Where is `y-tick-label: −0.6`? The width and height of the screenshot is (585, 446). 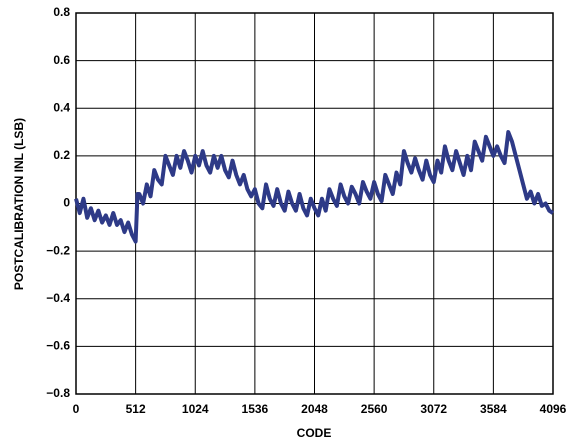
y-tick-label: −0.6 is located at coordinates (58, 346).